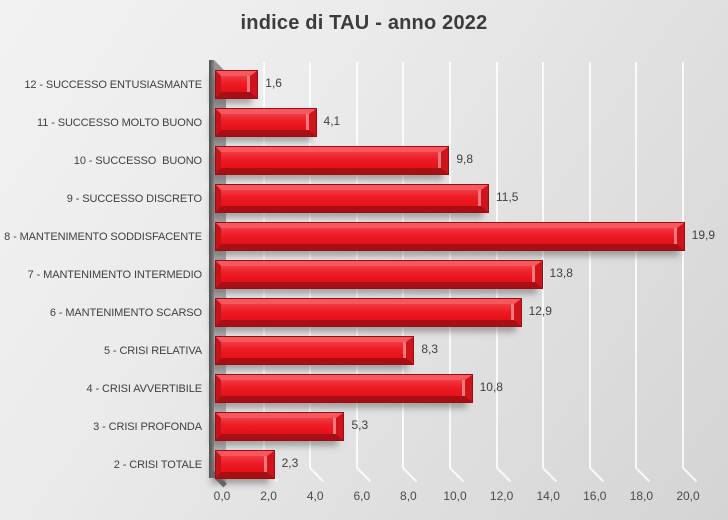  I want to click on category-label: 4 - CRISI AVVERTIBILE, so click(144, 389).